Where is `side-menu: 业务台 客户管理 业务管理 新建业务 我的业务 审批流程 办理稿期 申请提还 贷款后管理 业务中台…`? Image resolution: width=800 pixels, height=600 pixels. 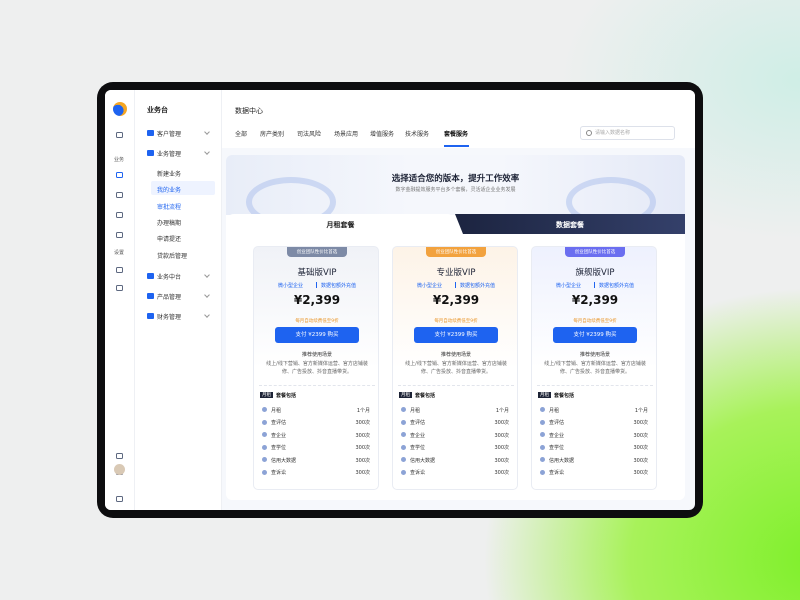 side-menu: 业务台 客户管理 业务管理 新建业务 我的业务 审批流程 办理稿期 申请提还 贷款后管理 业务中台… is located at coordinates (178, 300).